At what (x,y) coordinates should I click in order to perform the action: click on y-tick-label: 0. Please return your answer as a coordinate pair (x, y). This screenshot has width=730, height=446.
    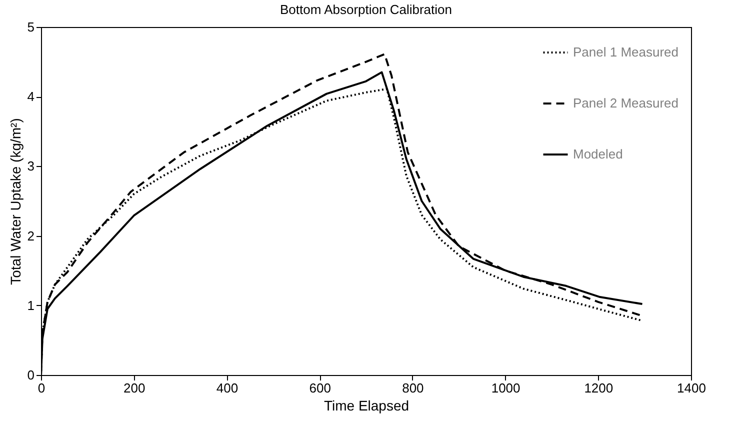
    Looking at the image, I should click on (30, 375).